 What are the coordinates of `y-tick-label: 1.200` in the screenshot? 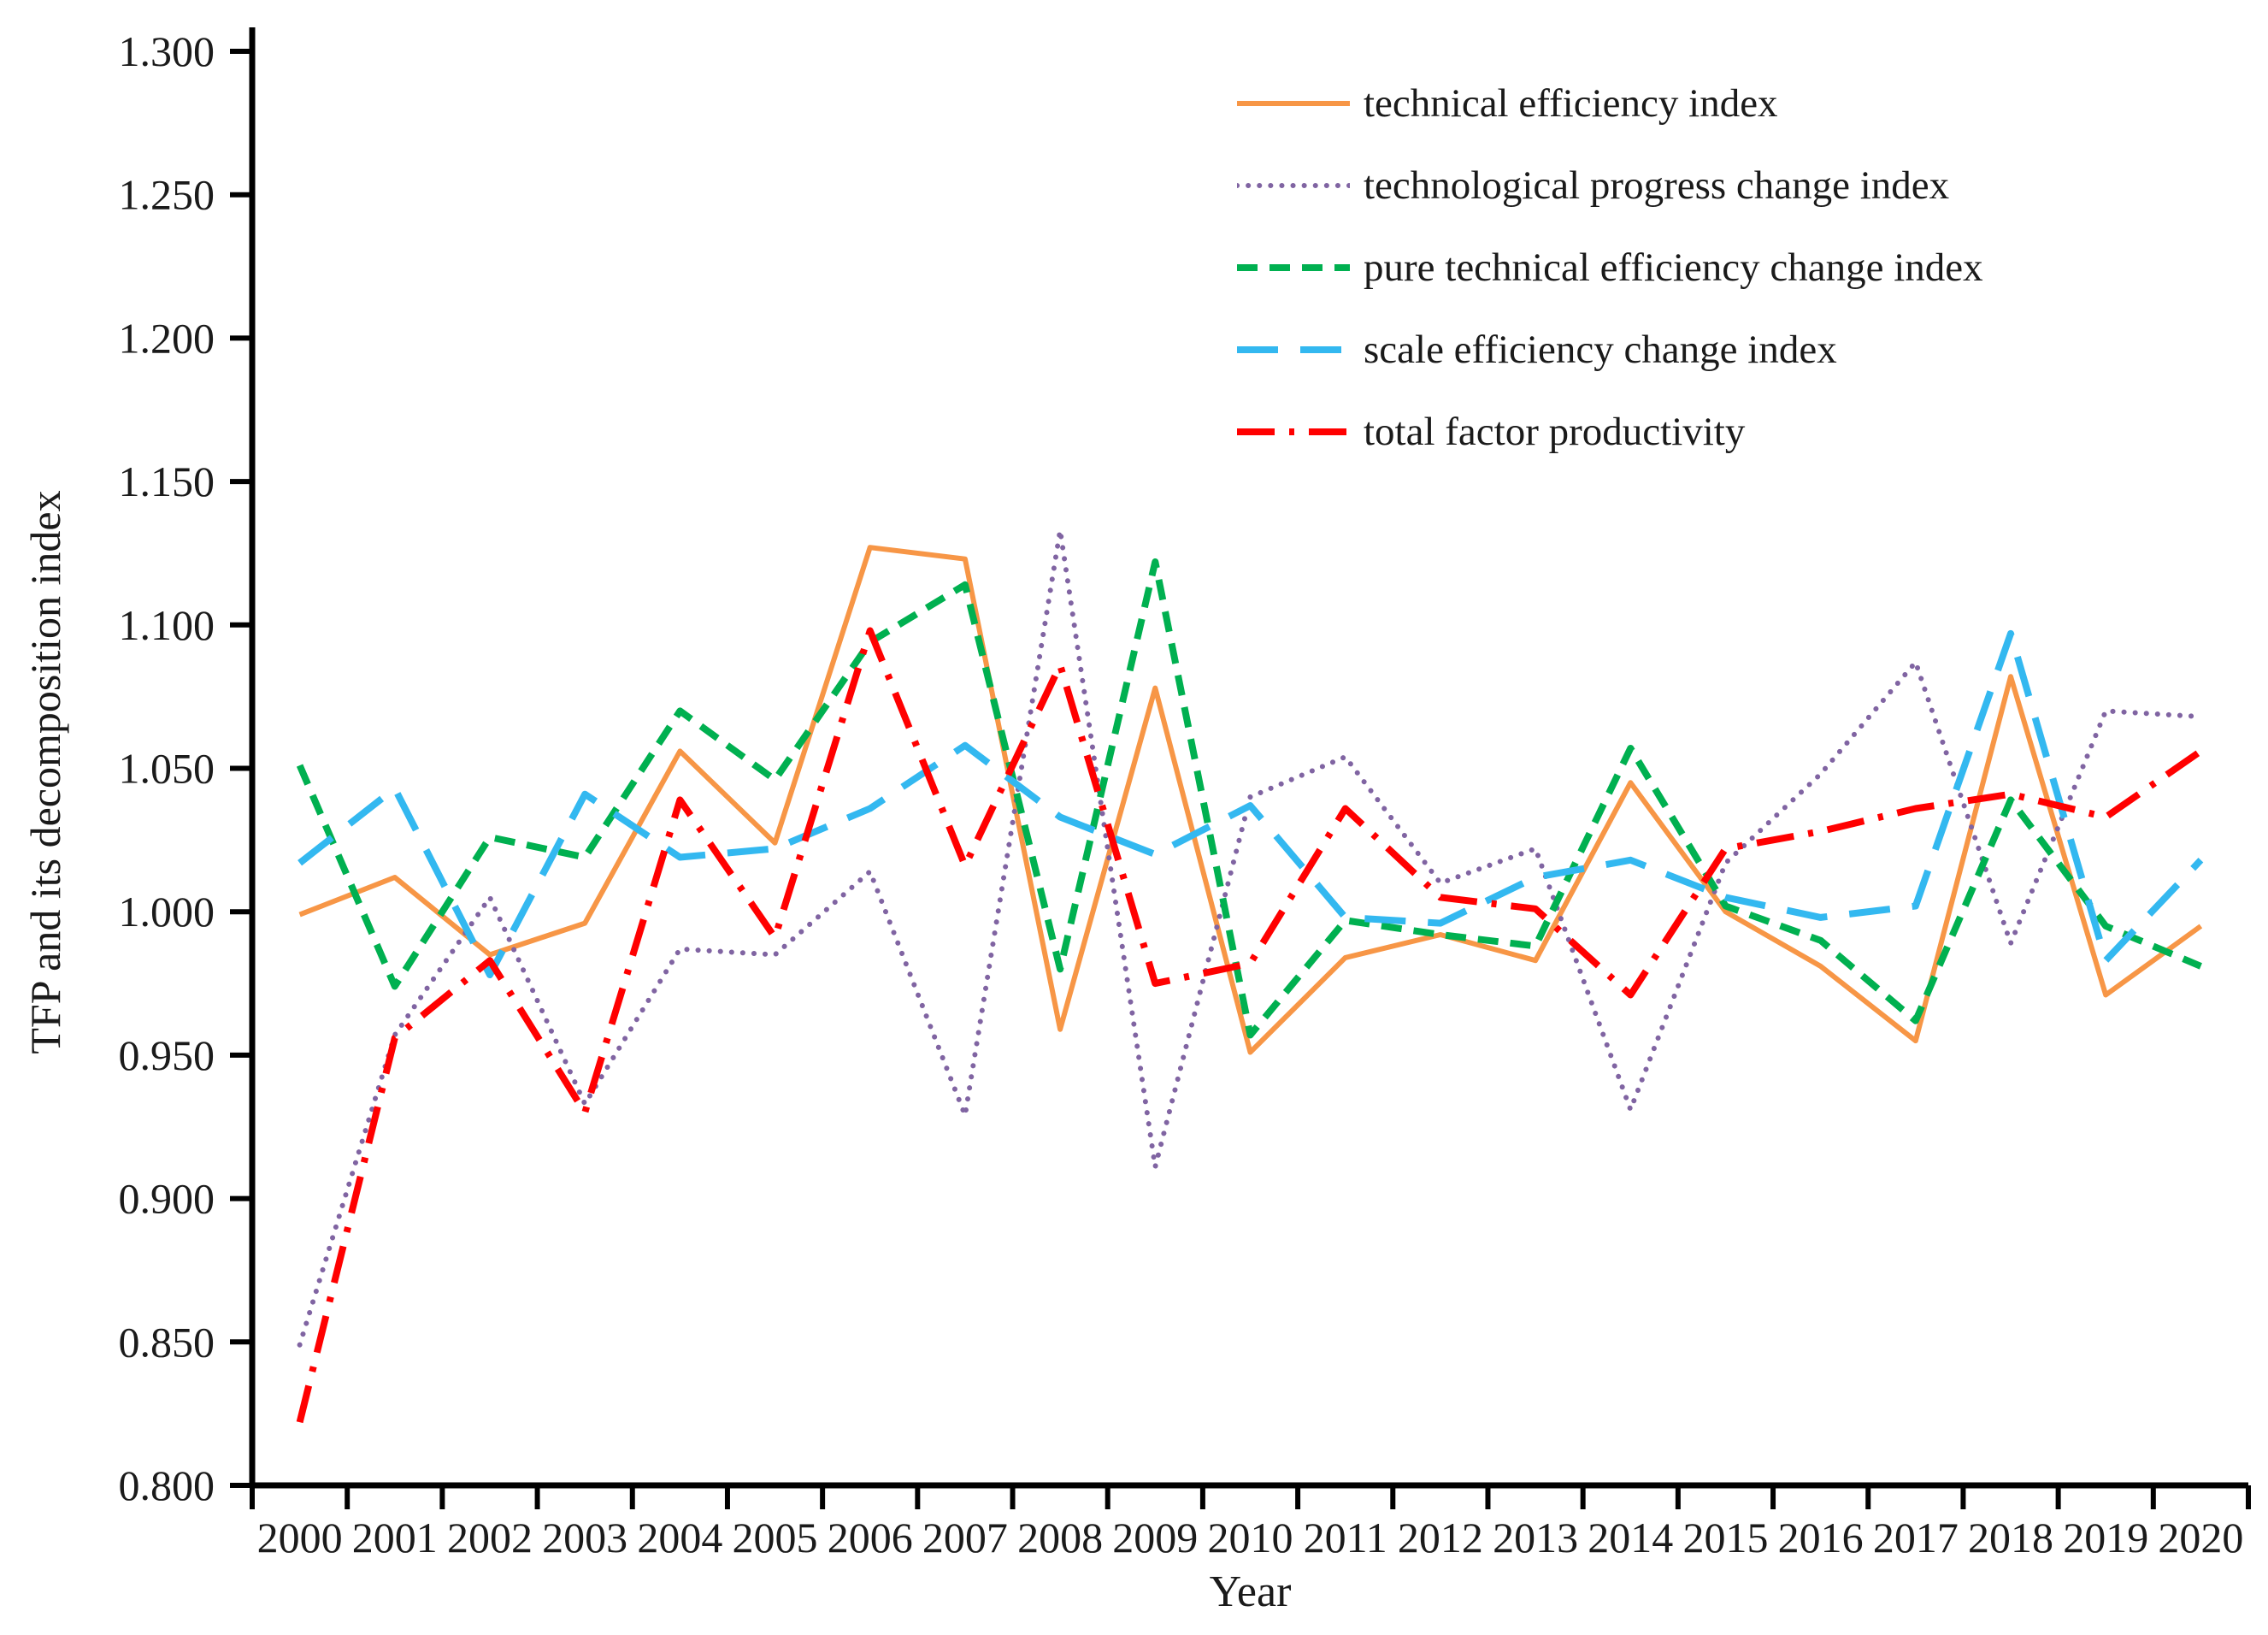 It's located at (167, 338).